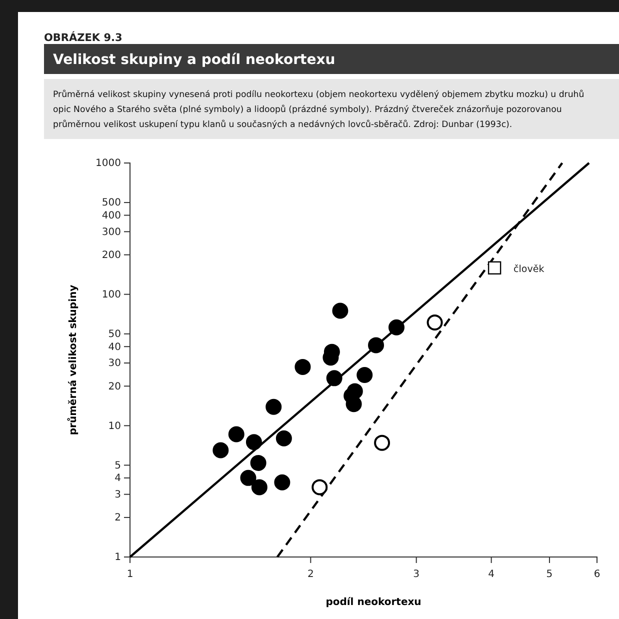 The height and width of the screenshot is (619, 619). What do you see at coordinates (111, 203) in the screenshot?
I see `y-tick-label: 500` at bounding box center [111, 203].